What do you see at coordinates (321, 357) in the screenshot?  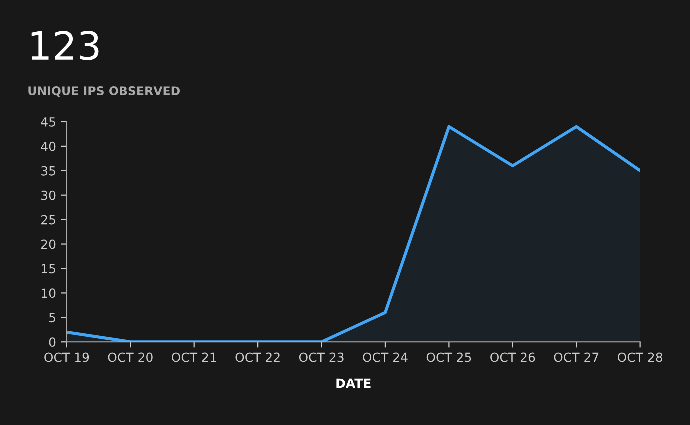 I see `x-tick-label: OCT 23` at bounding box center [321, 357].